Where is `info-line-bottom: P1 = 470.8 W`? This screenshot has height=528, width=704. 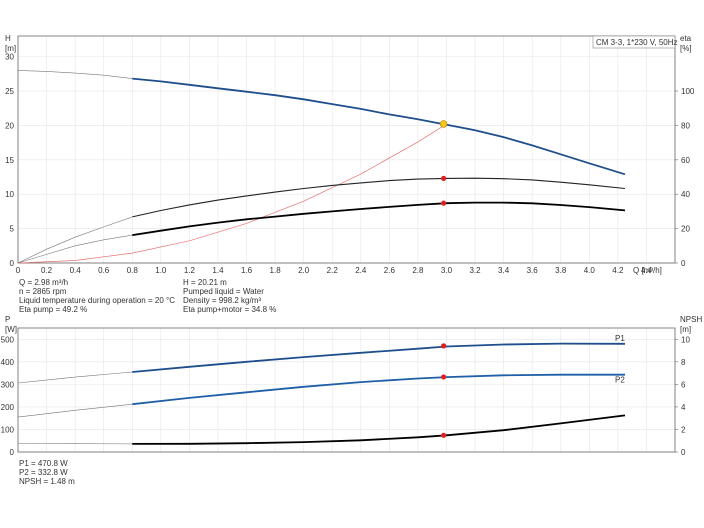 info-line-bottom: P1 = 470.8 W is located at coordinates (43, 463).